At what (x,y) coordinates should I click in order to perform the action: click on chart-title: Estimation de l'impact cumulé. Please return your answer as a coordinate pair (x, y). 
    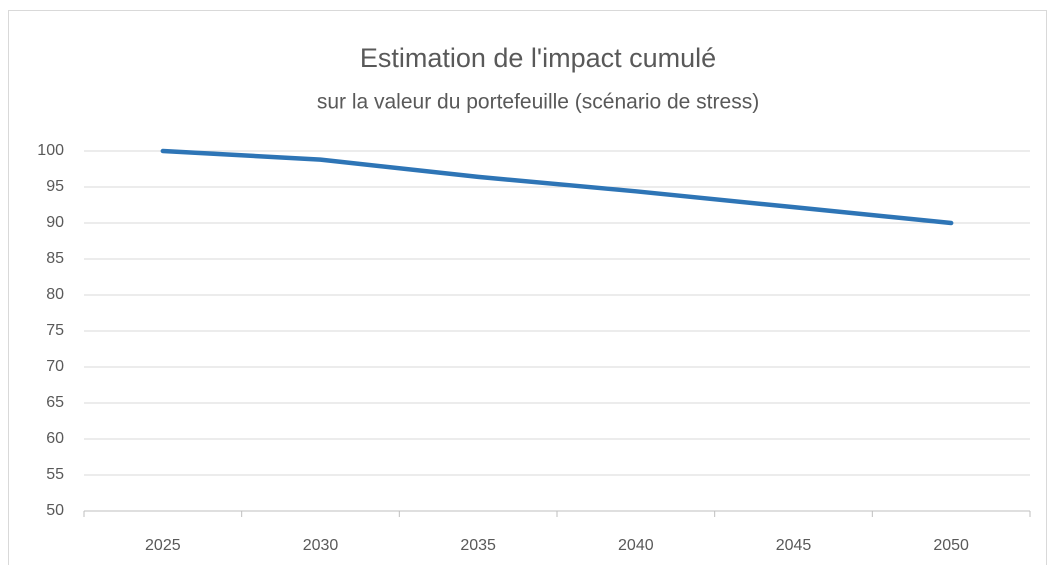
    Looking at the image, I should click on (538, 58).